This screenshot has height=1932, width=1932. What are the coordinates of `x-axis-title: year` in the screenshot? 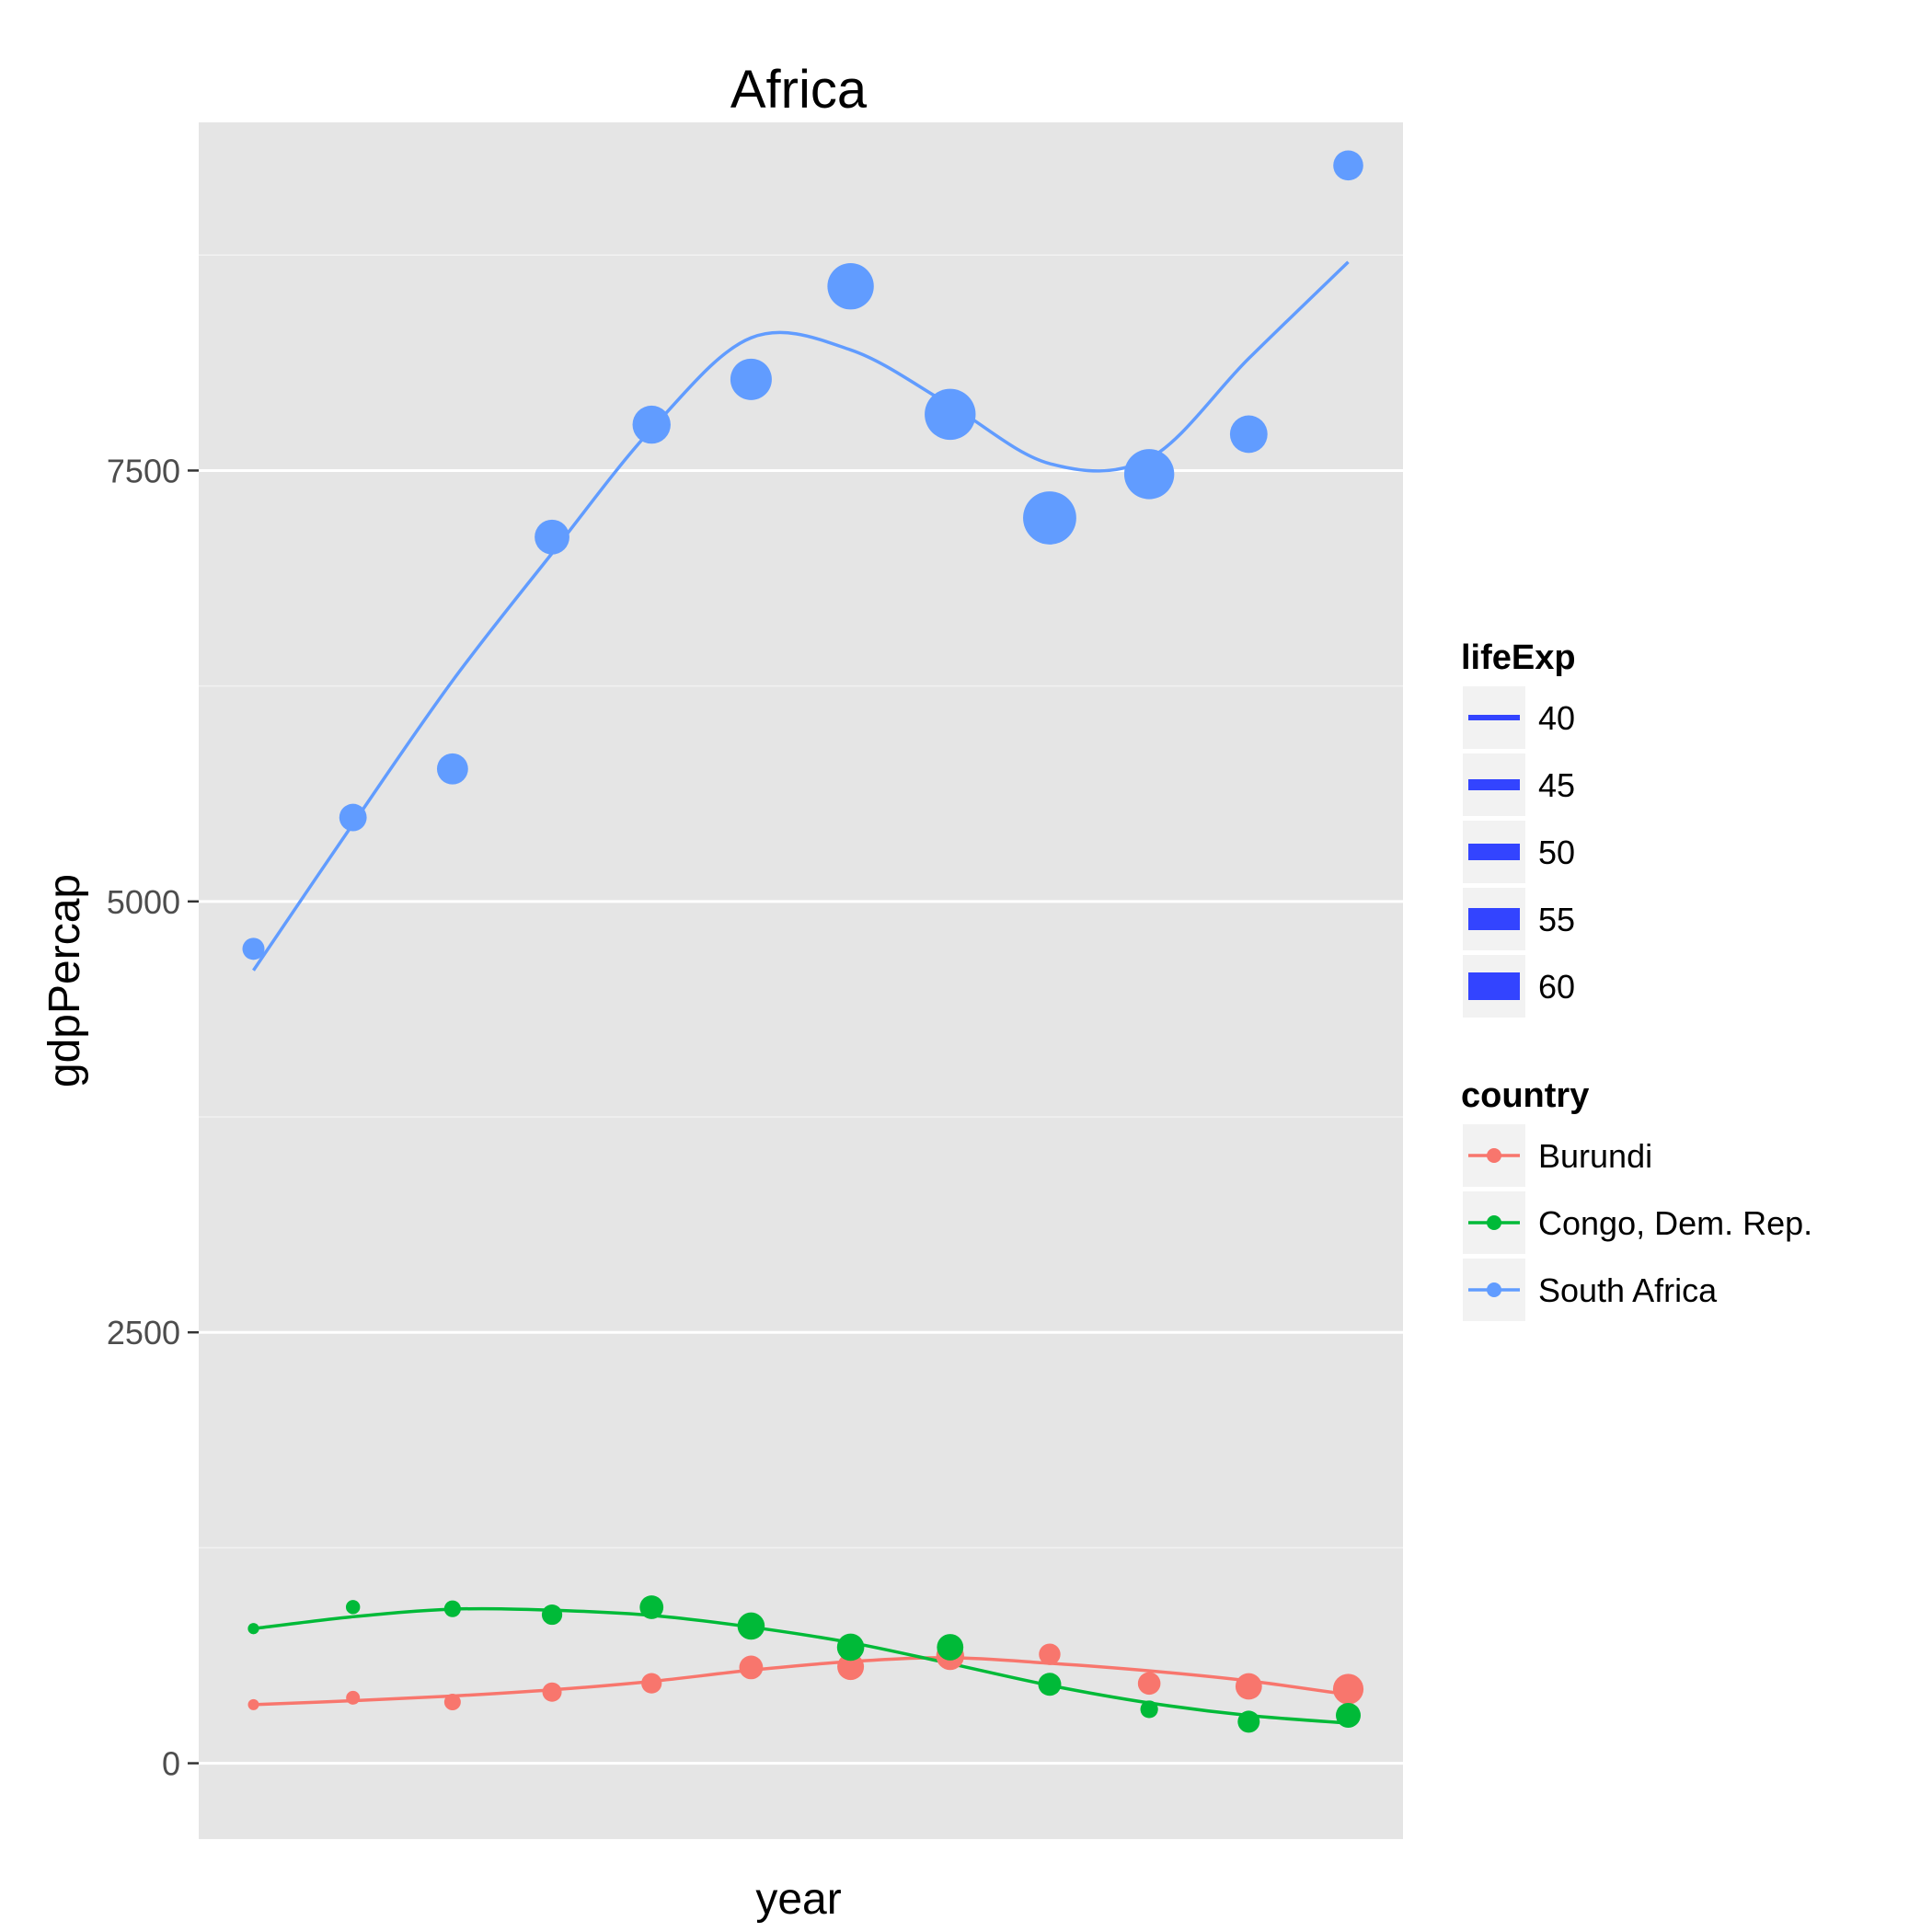 It's located at (798, 1899).